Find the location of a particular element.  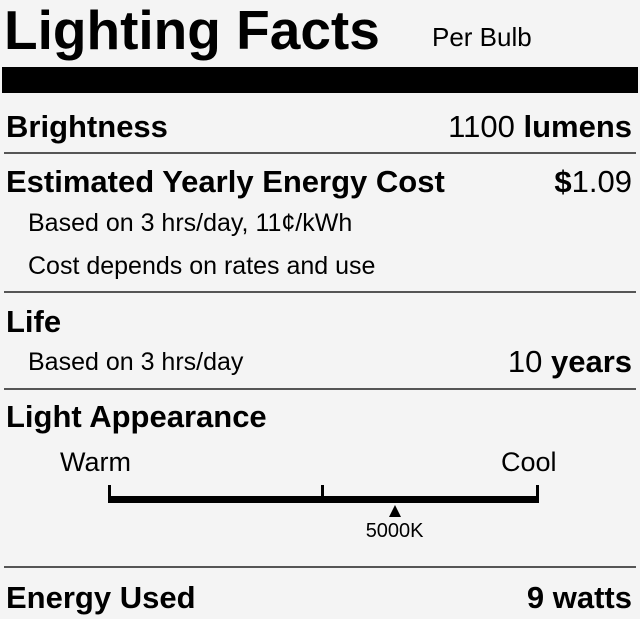

cool-label: Cool is located at coordinates (529, 462).